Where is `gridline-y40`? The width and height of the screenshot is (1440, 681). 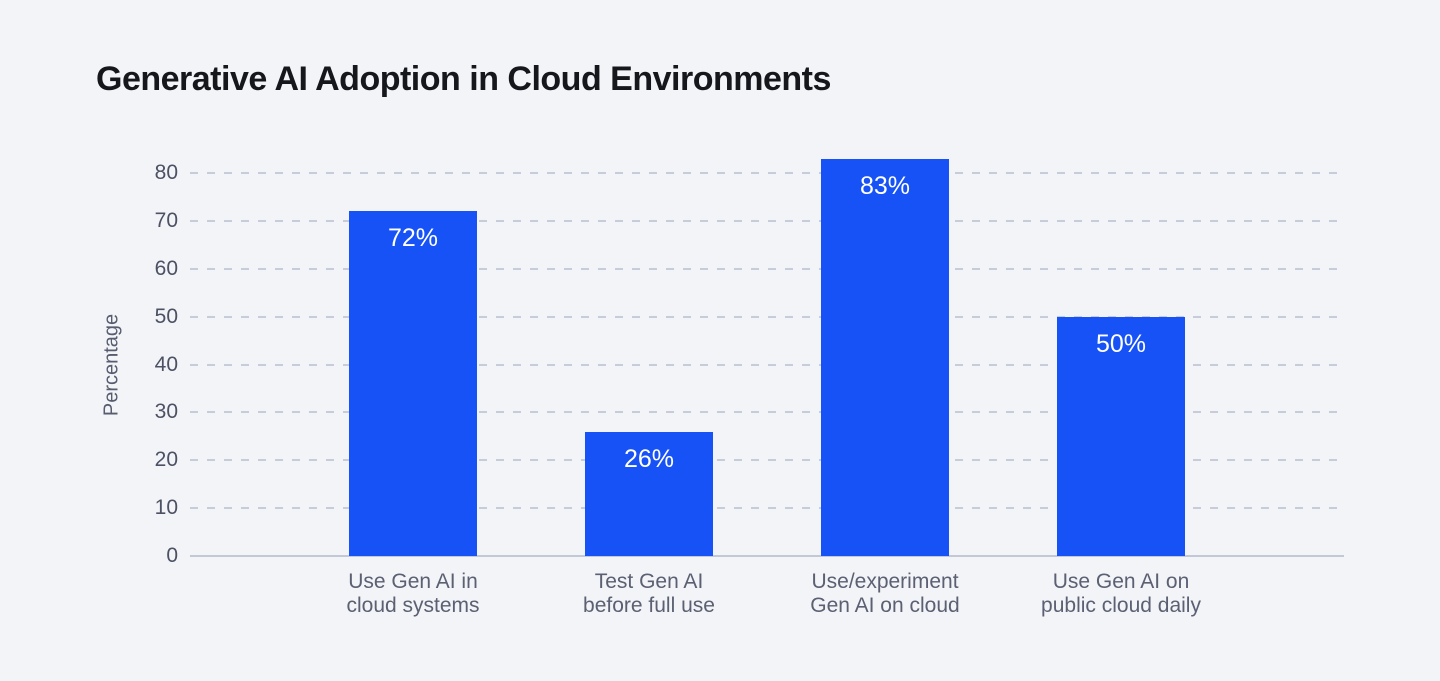 gridline-y40 is located at coordinates (767, 364).